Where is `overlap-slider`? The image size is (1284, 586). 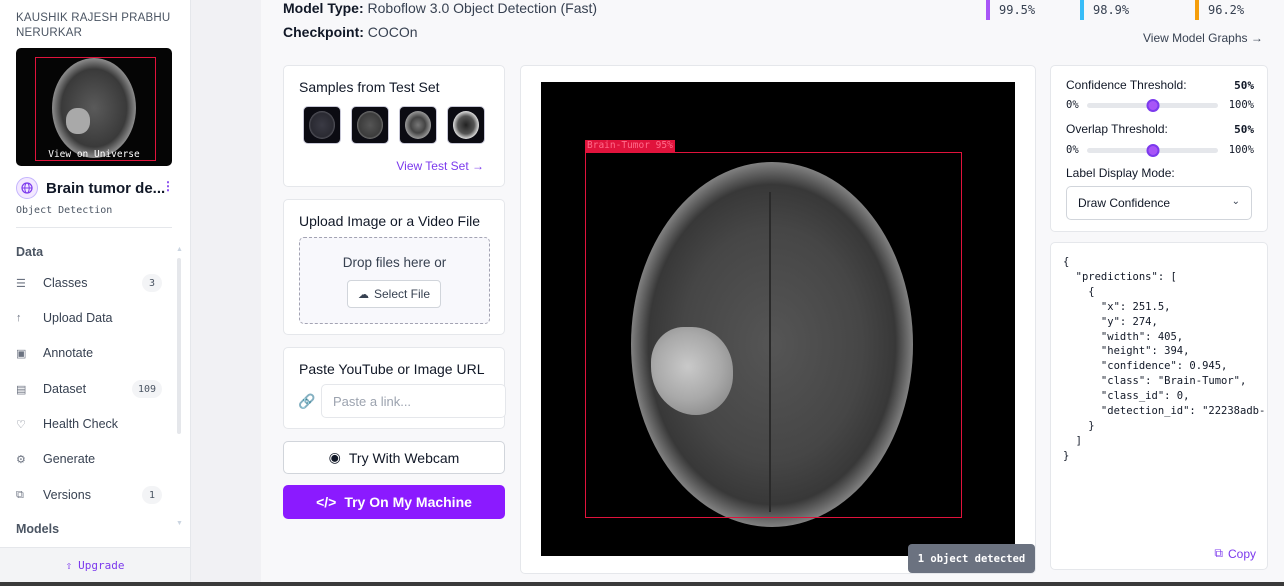 overlap-slider is located at coordinates (1152, 150).